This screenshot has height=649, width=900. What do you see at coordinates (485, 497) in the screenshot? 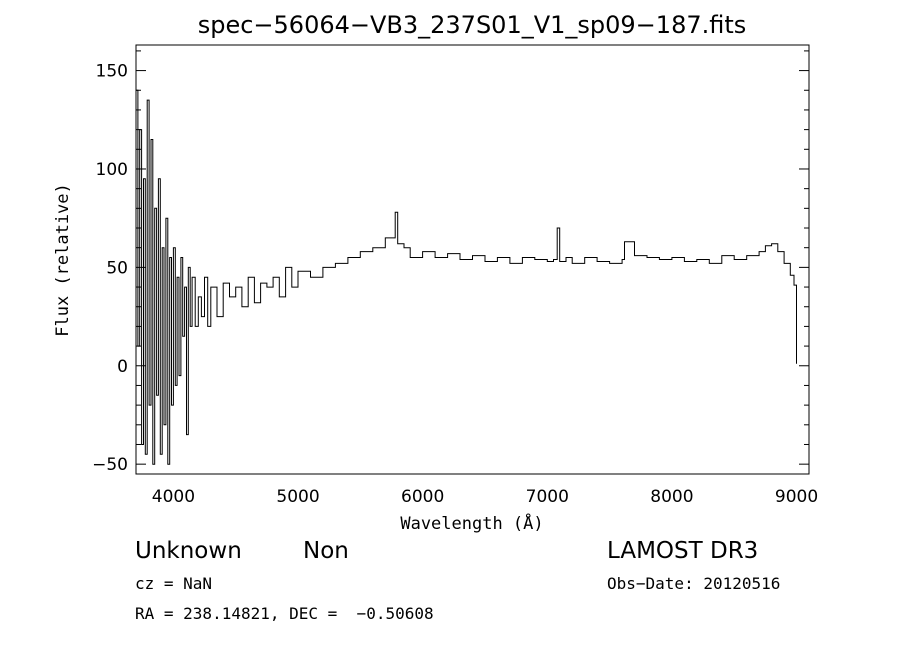
I see `x-axis-ticks: 4000 5000 6000 7000 8000 9000` at bounding box center [485, 497].